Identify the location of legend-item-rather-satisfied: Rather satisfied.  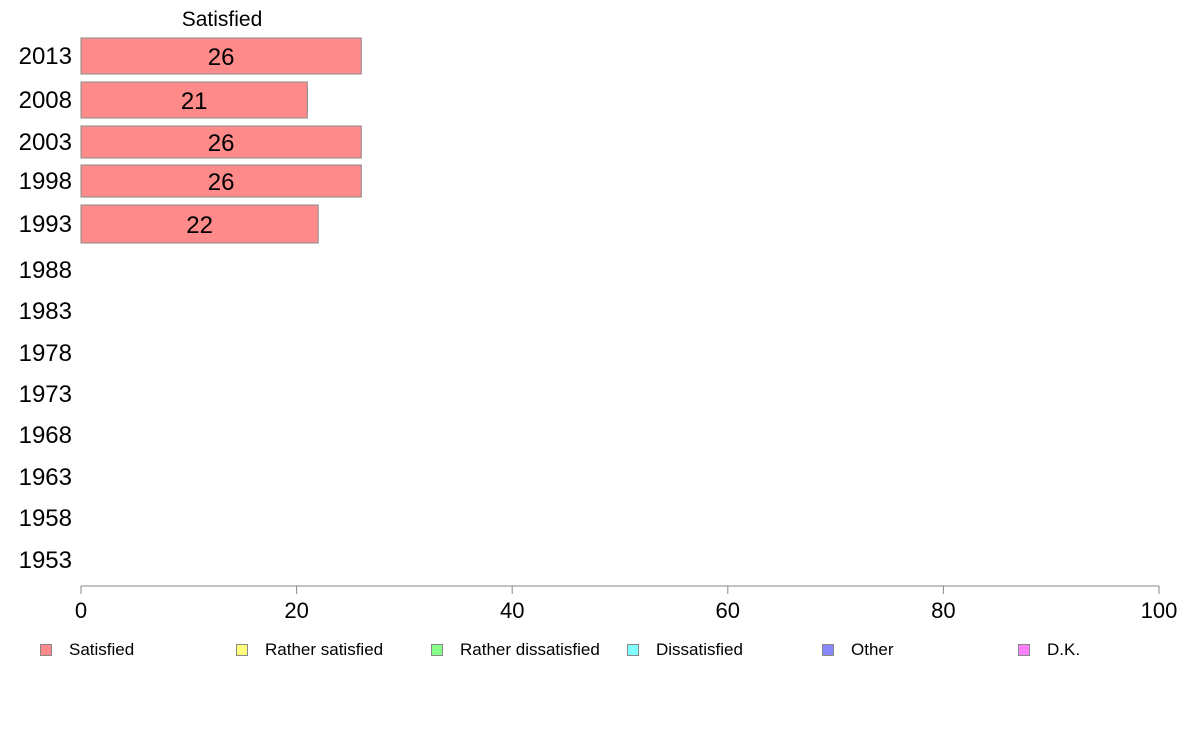
(309, 650).